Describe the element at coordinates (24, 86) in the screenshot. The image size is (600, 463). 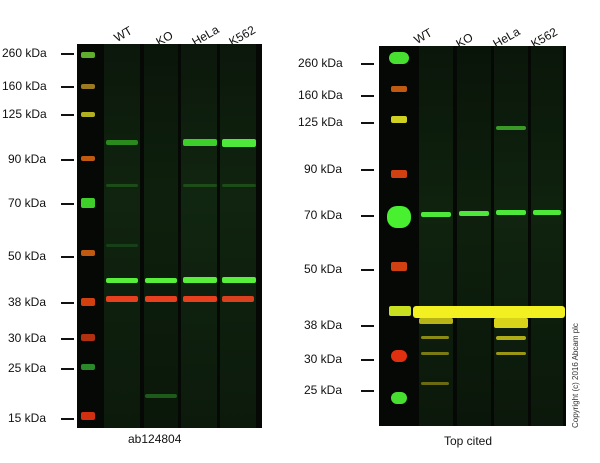
I see `left-marker-label: 160 kDa` at that location.